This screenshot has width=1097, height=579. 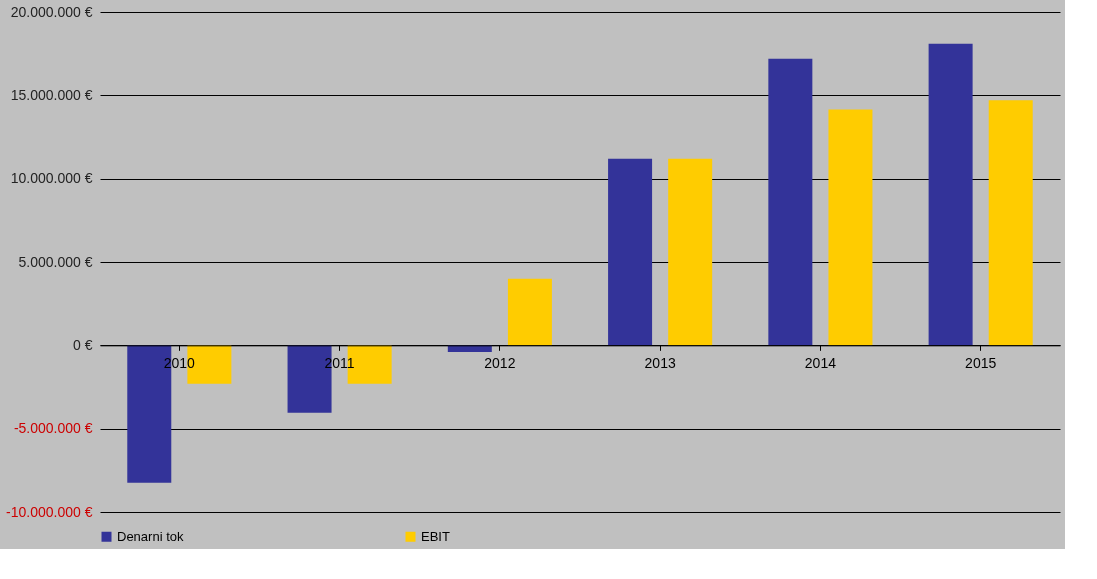 What do you see at coordinates (435, 536) in the screenshot?
I see `legend-label: EBIT` at bounding box center [435, 536].